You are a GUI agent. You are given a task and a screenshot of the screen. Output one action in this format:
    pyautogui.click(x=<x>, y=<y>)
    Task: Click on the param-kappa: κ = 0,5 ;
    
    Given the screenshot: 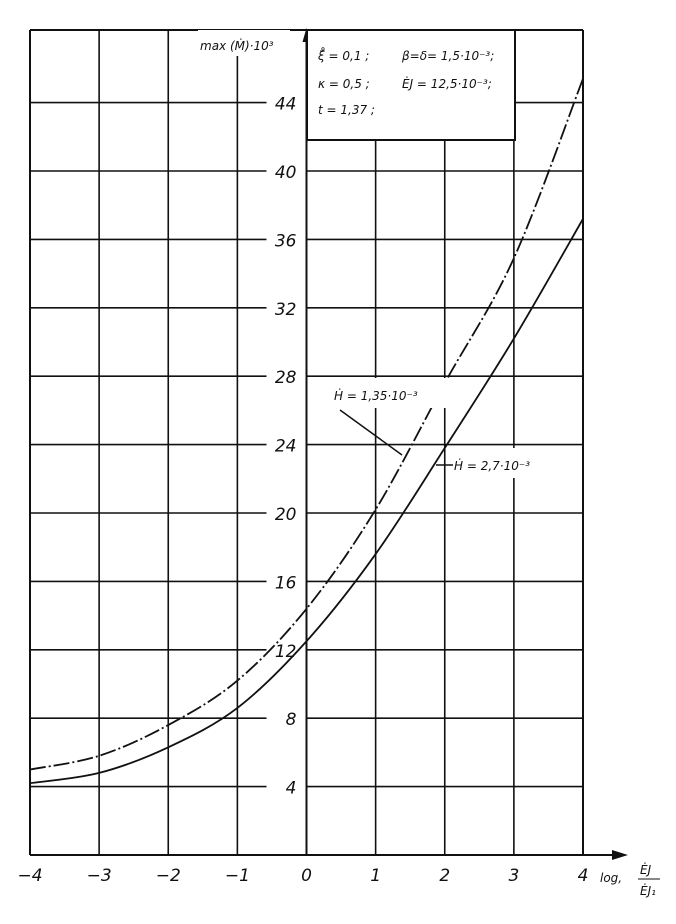 What is the action you would take?
    pyautogui.click(x=344, y=84)
    